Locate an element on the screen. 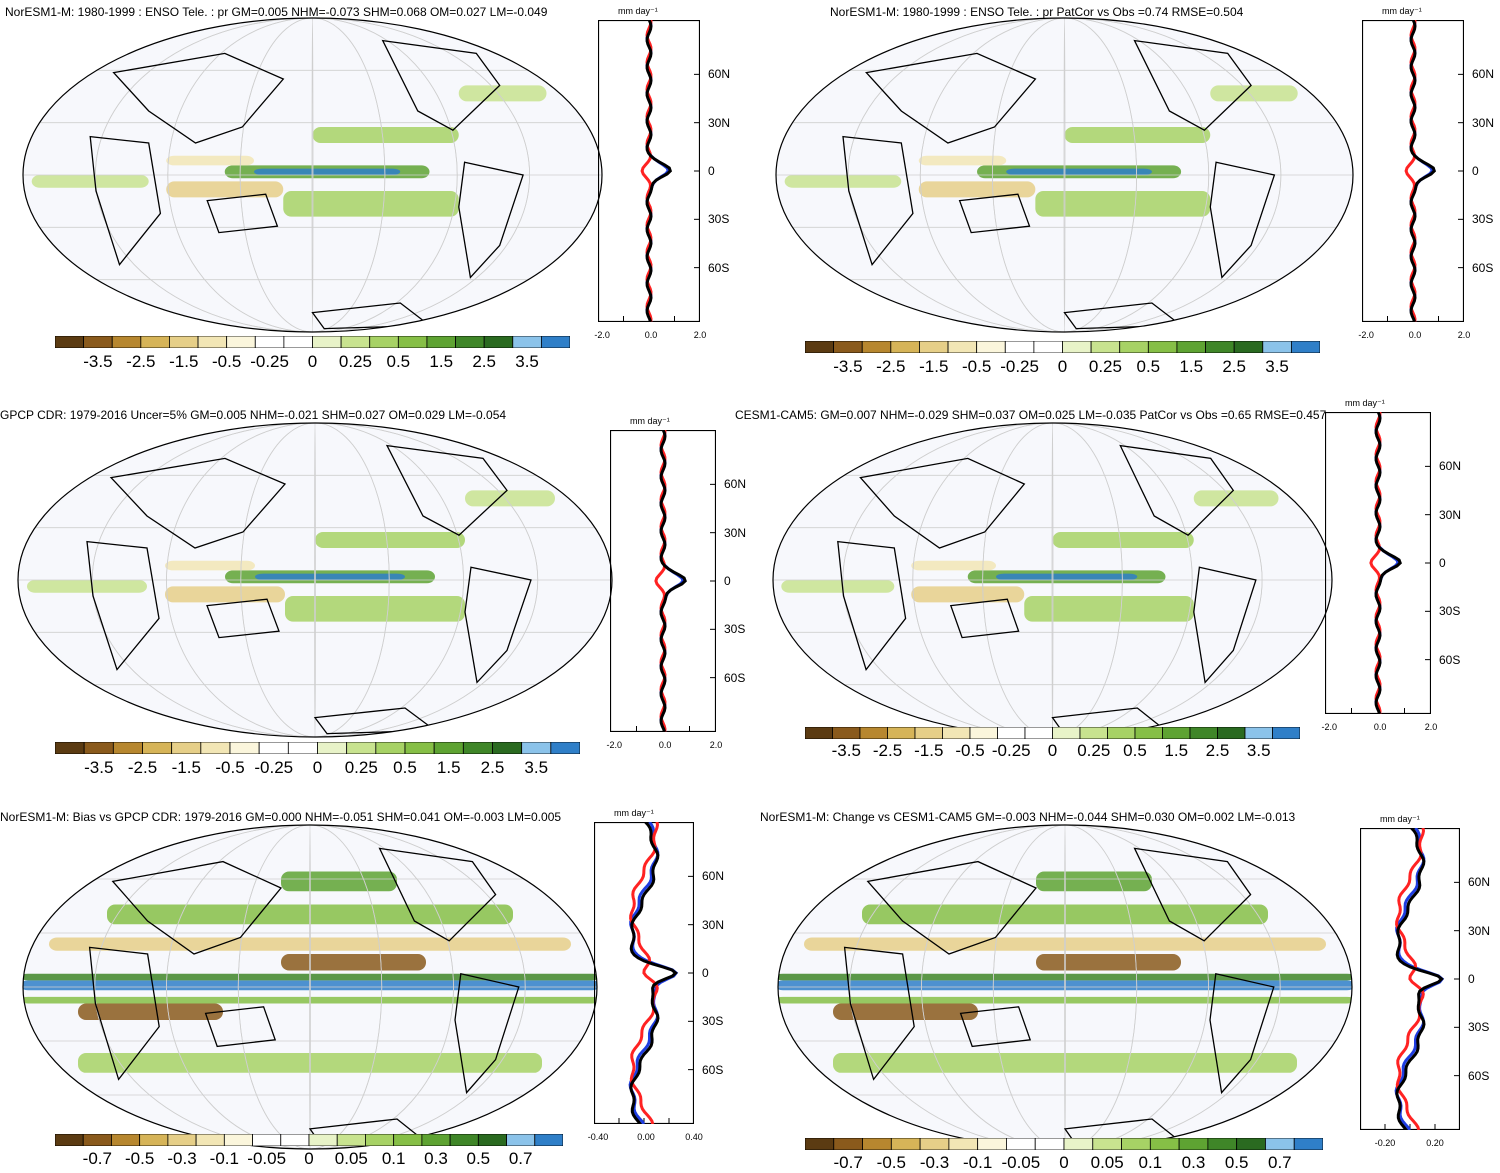 Image resolution: width=1500 pixels, height=1173 pixels. world-map is located at coordinates (1065, 987).